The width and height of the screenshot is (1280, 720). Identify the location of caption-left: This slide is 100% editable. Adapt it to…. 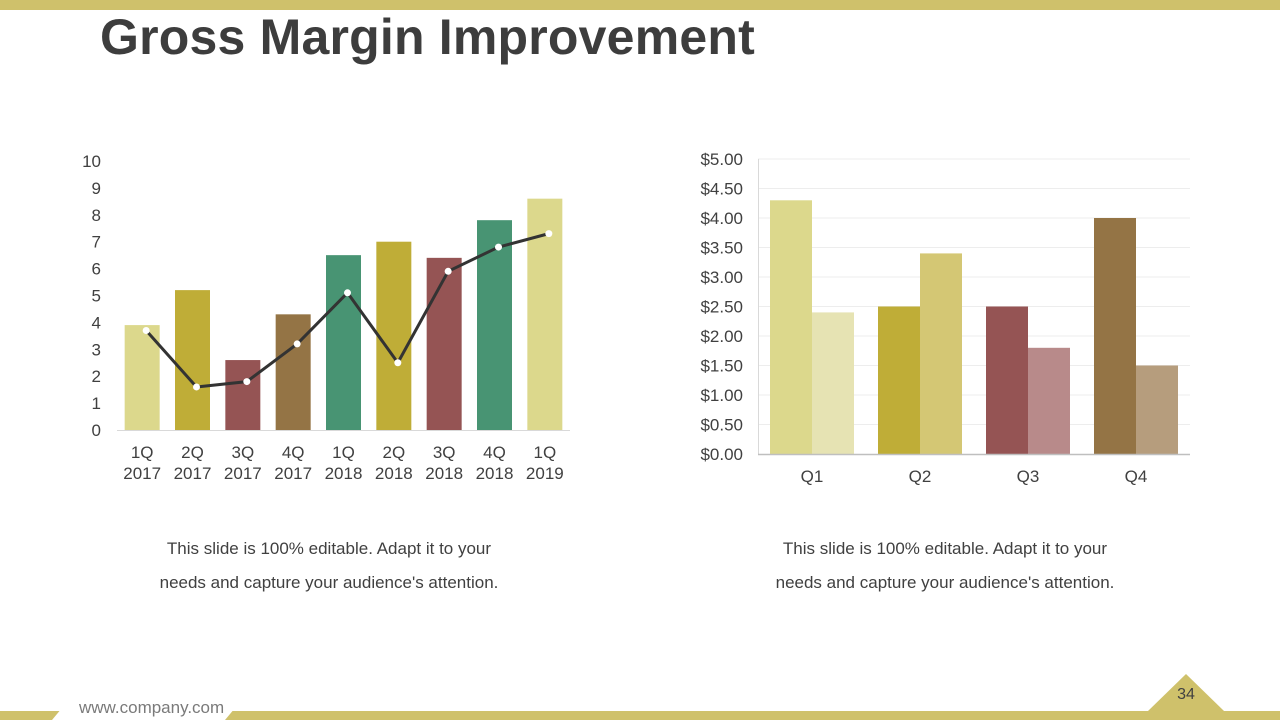
(329, 566).